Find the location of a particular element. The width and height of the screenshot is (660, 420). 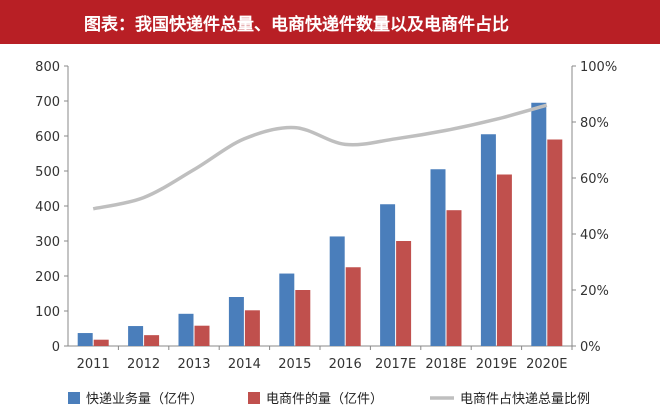

x-tick-label: 2018E is located at coordinates (445, 364).